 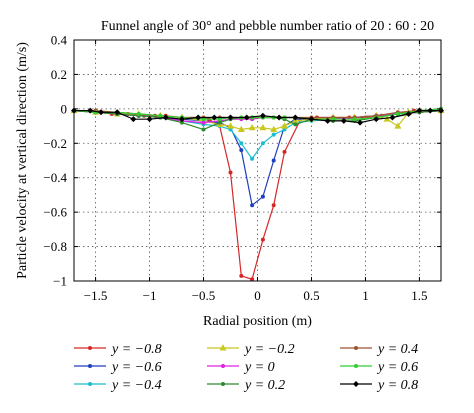 What do you see at coordinates (55, 177) in the screenshot?
I see `y-tick-label: −0.4` at bounding box center [55, 177].